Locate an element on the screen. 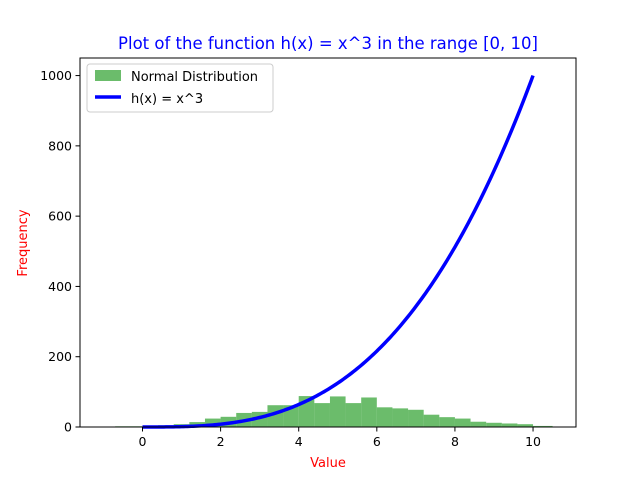 This screenshot has width=640, height=480. histogram-bars is located at coordinates (334, 411).